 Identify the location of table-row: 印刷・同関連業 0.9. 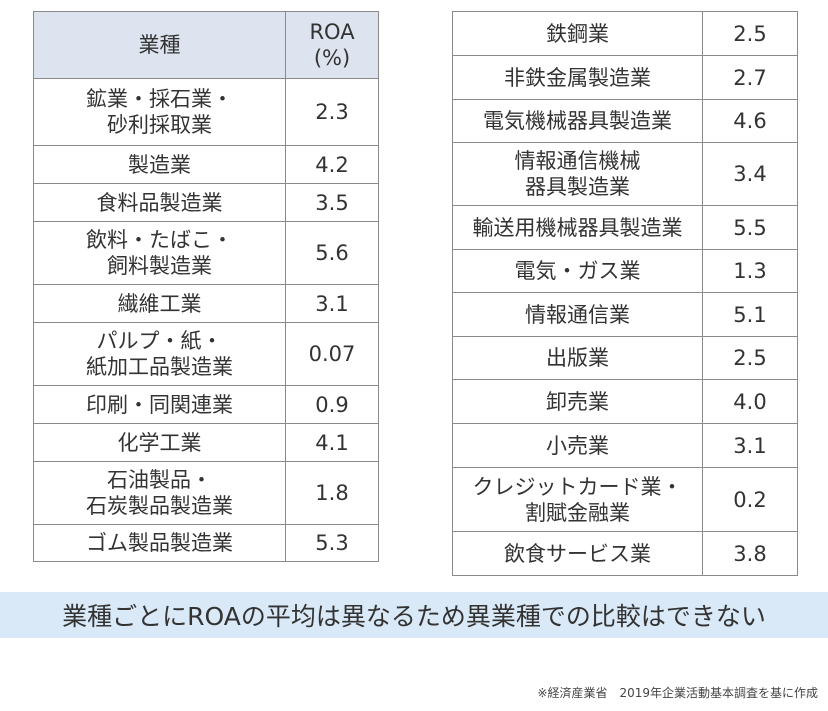
(206, 404).